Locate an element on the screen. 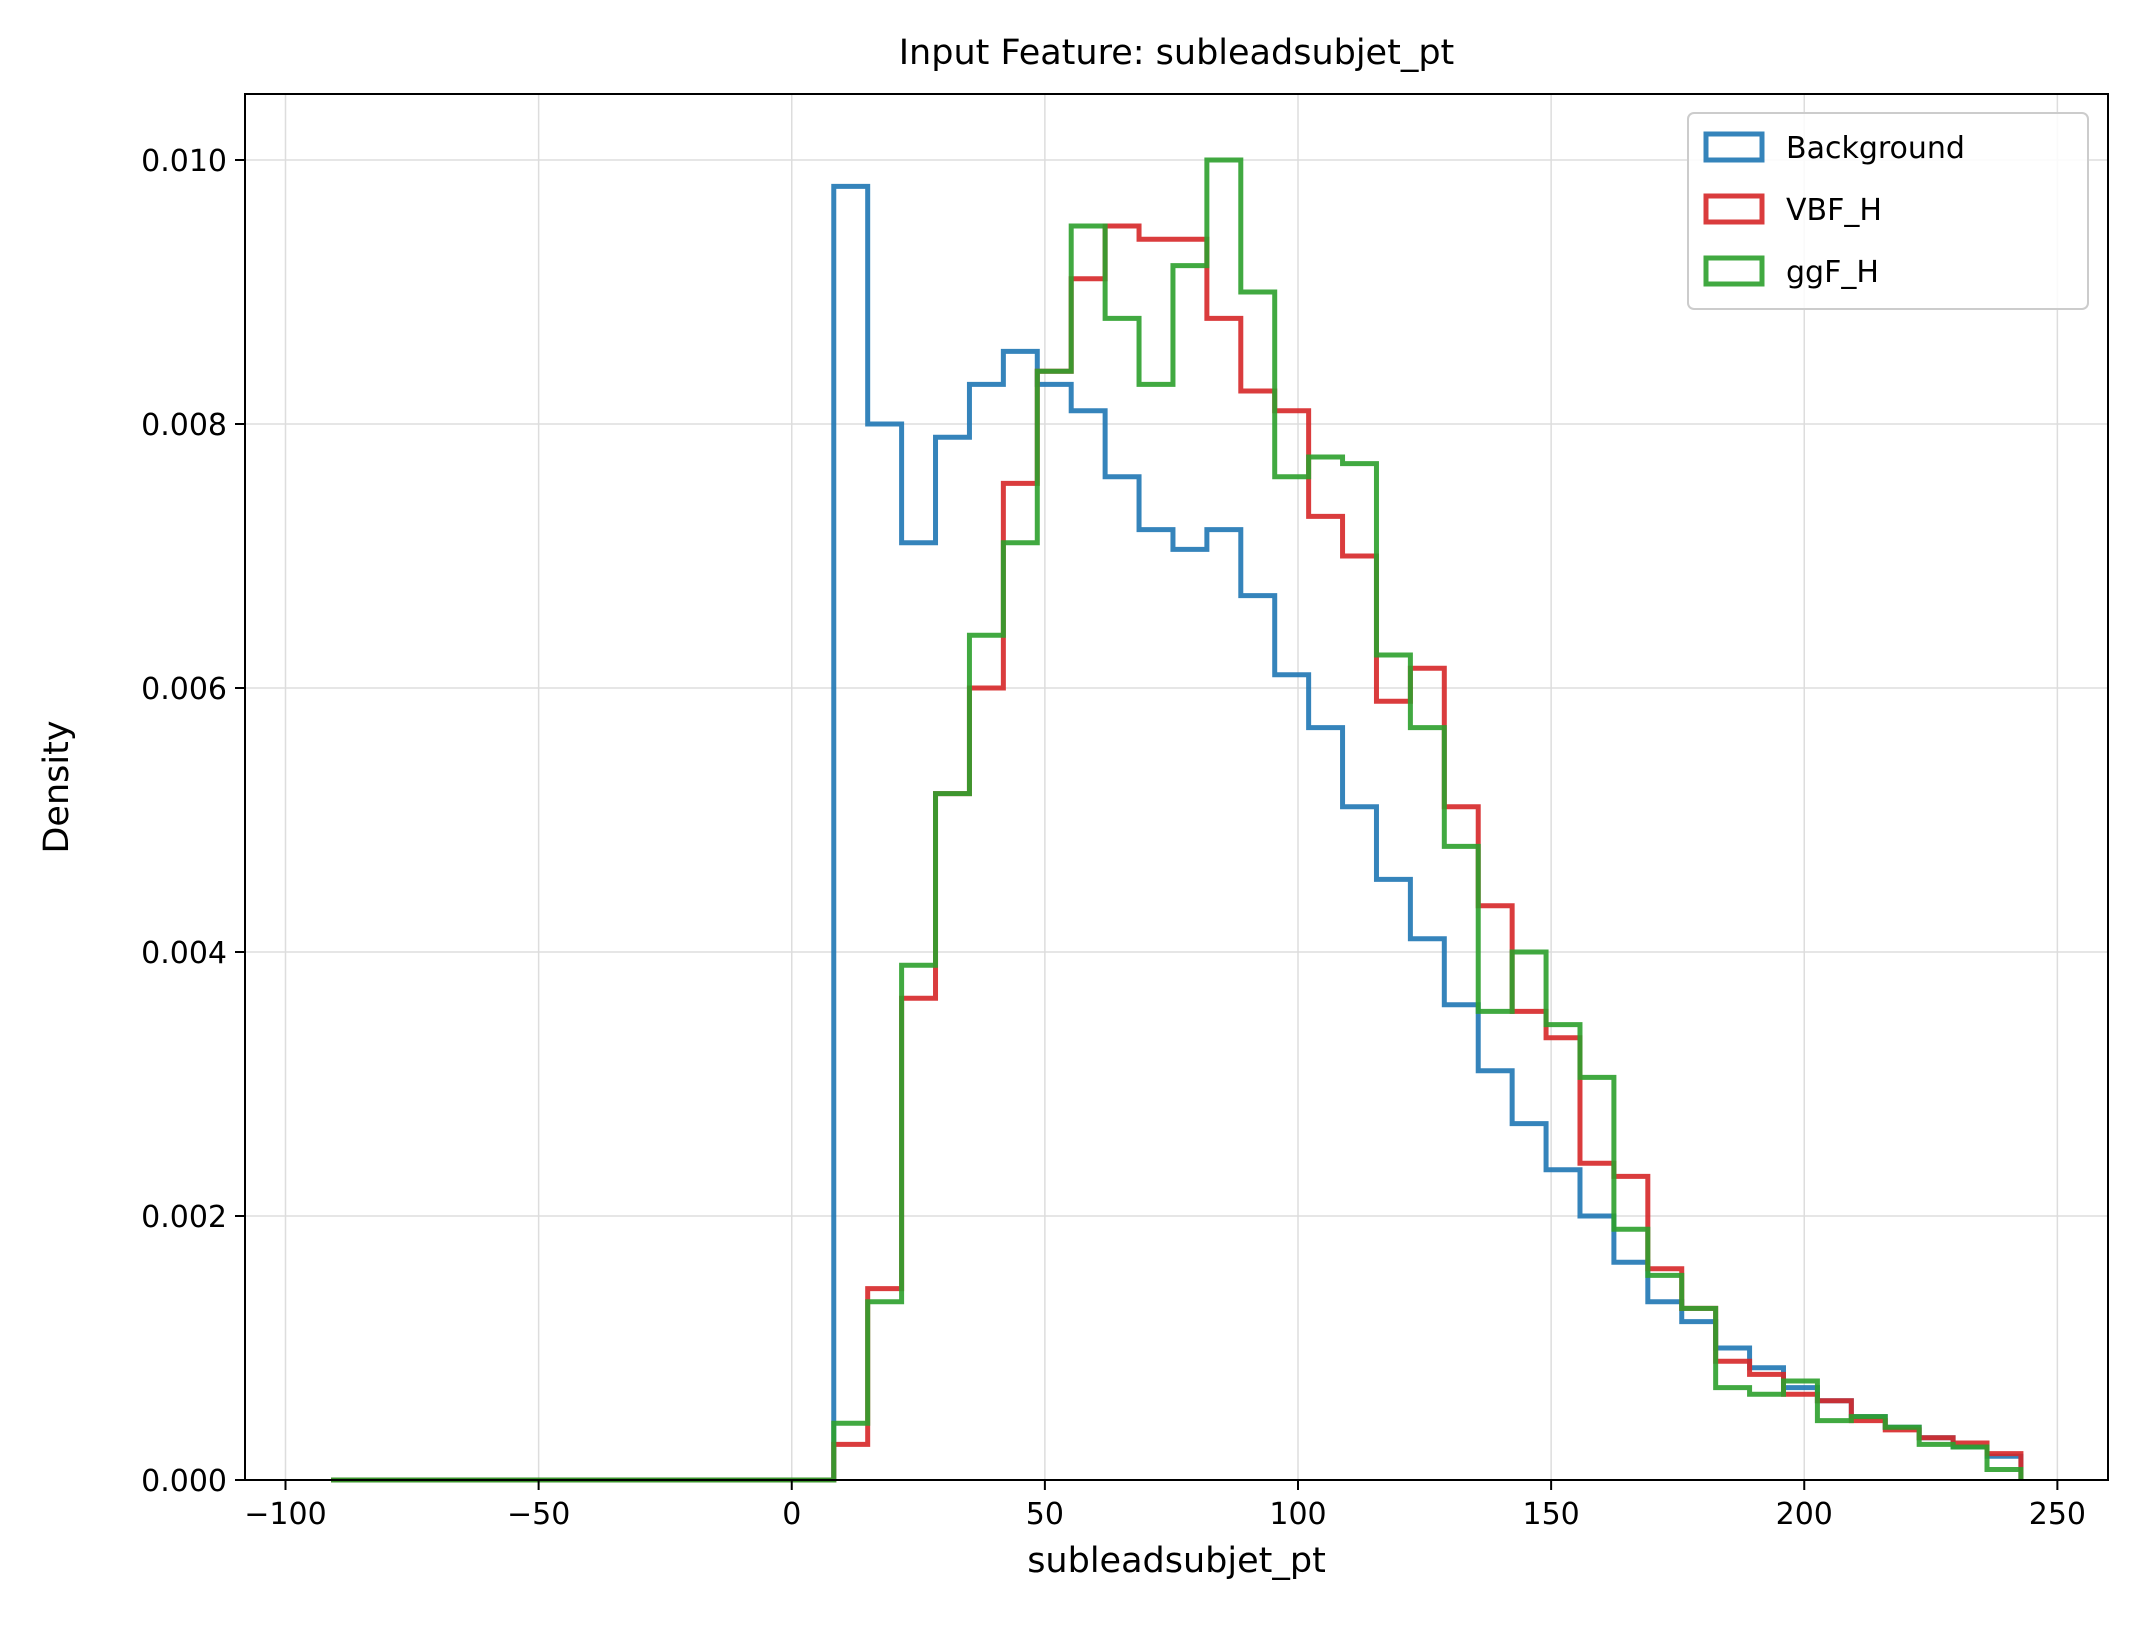 Image resolution: width=2133 pixels, height=1644 pixels. x-tick-label: 200 is located at coordinates (1804, 1514).